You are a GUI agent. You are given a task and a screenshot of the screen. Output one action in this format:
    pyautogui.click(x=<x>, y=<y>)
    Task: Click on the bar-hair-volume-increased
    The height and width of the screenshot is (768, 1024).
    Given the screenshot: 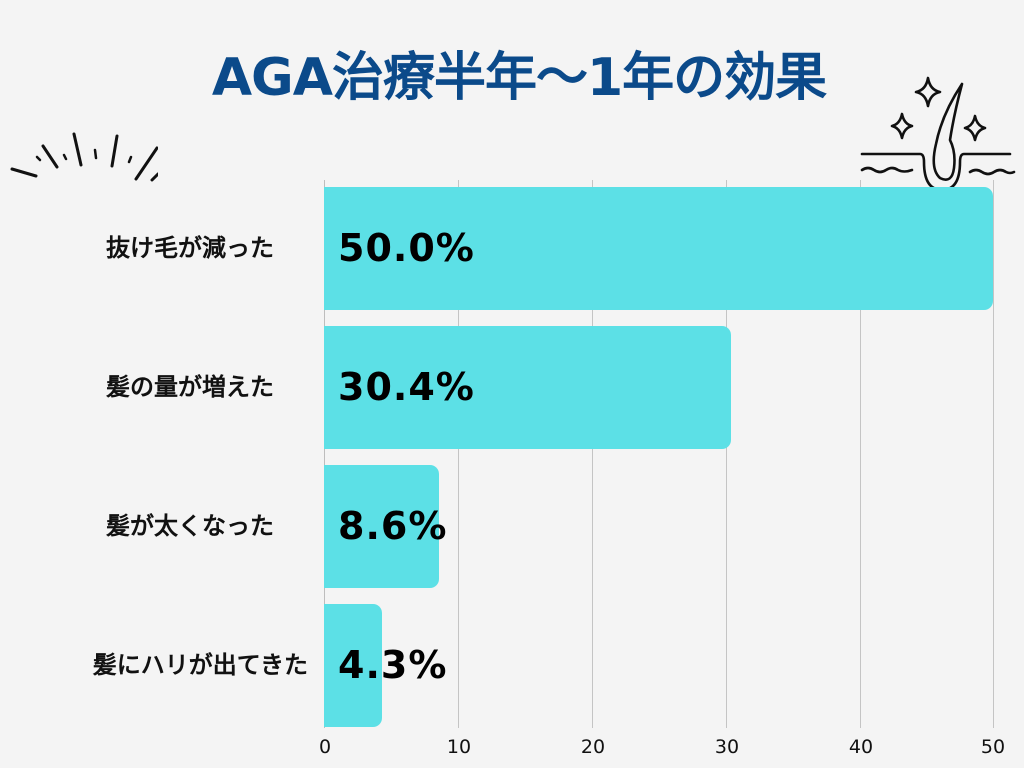 What is the action you would take?
    pyautogui.click(x=527, y=387)
    